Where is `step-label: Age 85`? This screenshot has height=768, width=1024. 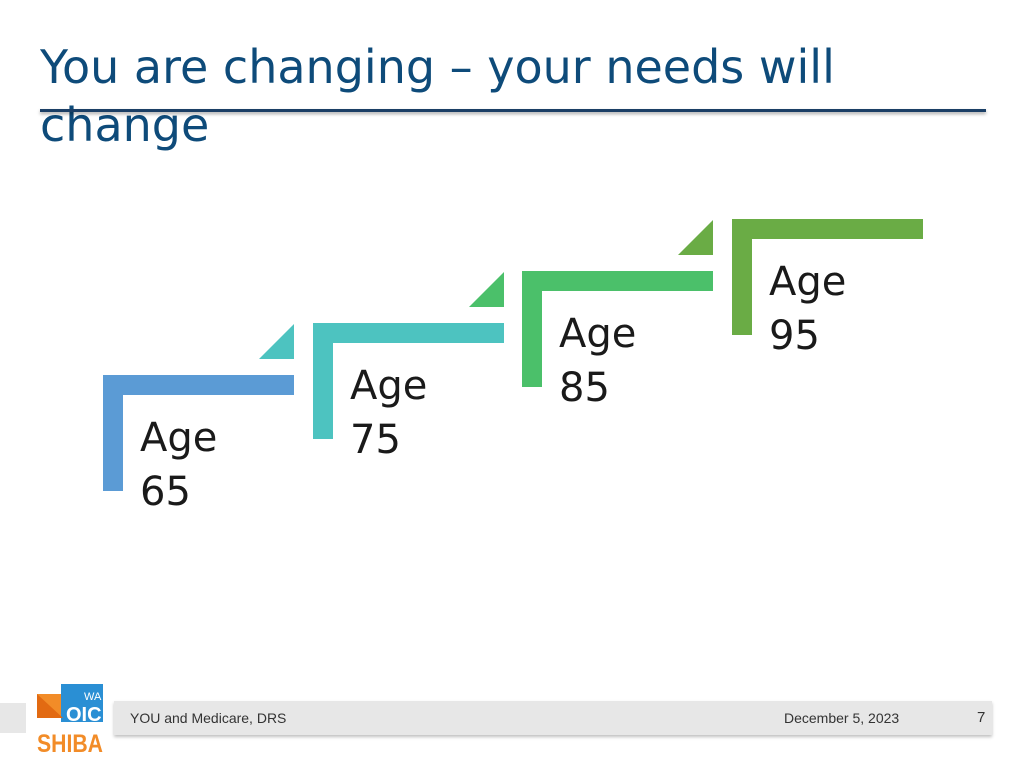
step-label: Age 85 is located at coordinates (598, 361).